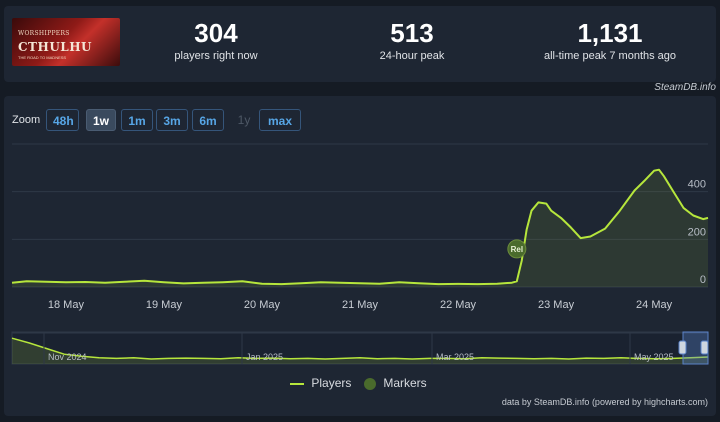 Image resolution: width=720 pixels, height=422 pixels. I want to click on stat-current-players: 304 players right now, so click(216, 40).